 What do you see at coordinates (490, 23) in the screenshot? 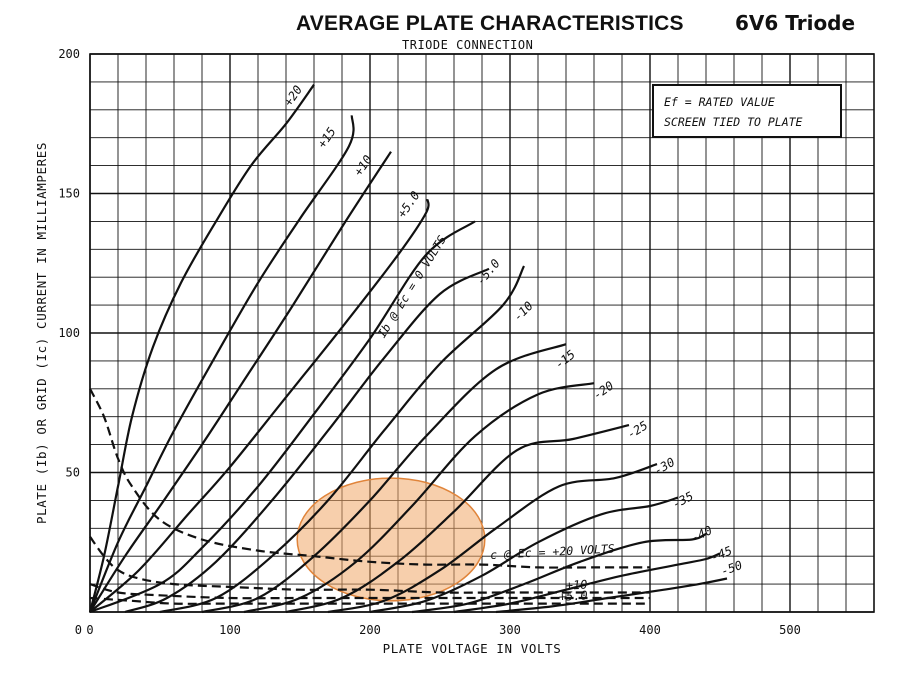
I see `chart-title: AVERAGE PLATE CHARACTERISTICS` at bounding box center [490, 23].